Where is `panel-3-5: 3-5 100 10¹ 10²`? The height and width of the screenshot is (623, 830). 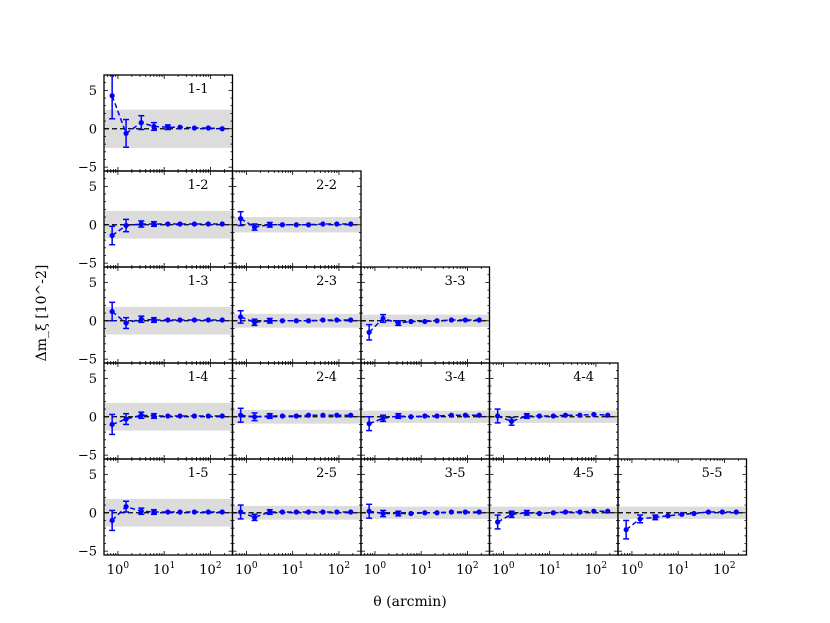 panel-3-5: 3-5 100 10¹ 10² is located at coordinates (425, 518).